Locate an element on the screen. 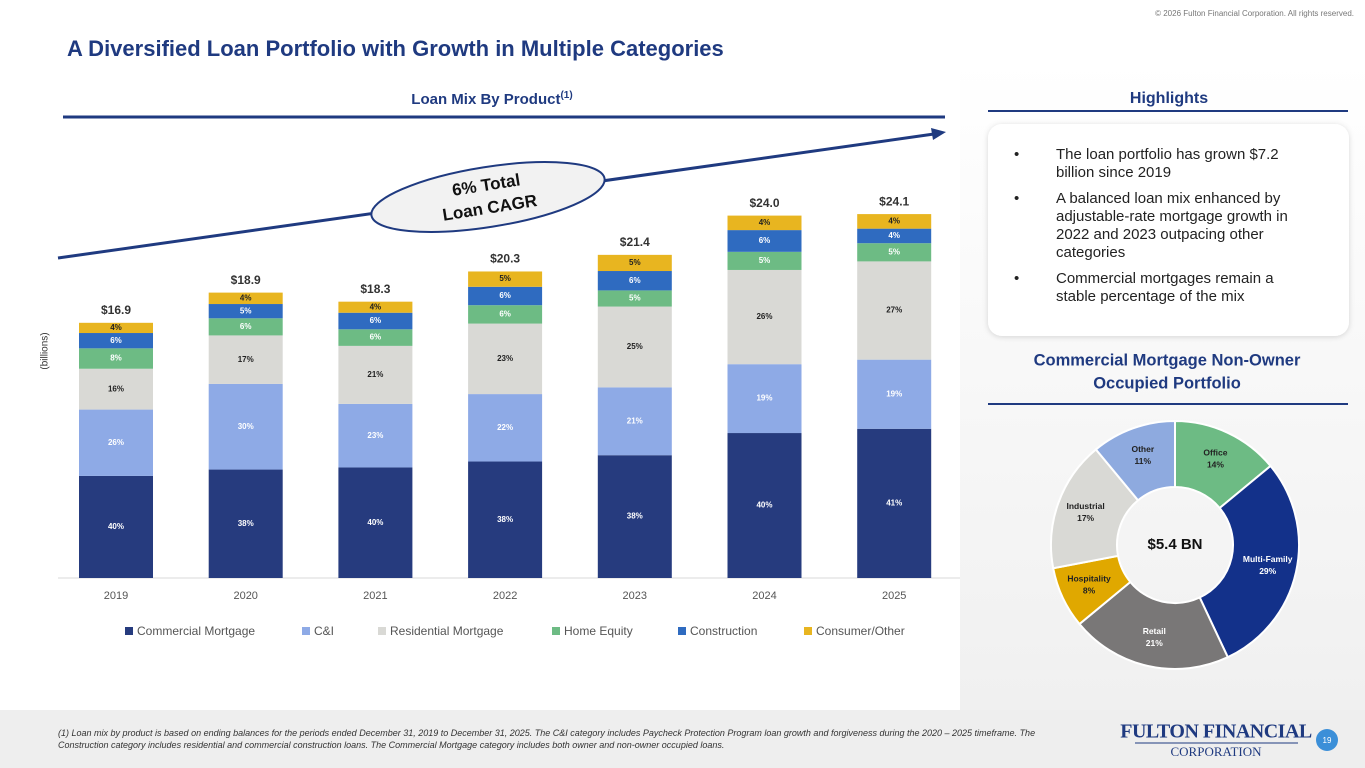 This screenshot has height=768, width=1365. bar: 38% 22% 23% 6% 6% 5% is located at coordinates (505, 424).